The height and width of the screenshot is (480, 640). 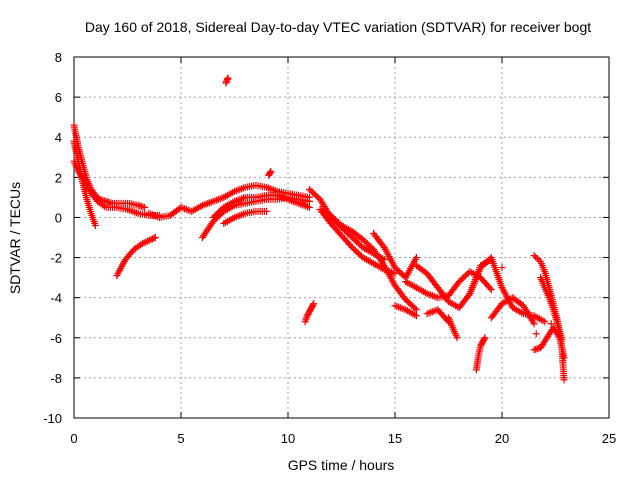 I want to click on x-tick-labels: 0 5 10 15 20 25, so click(x=343, y=438).